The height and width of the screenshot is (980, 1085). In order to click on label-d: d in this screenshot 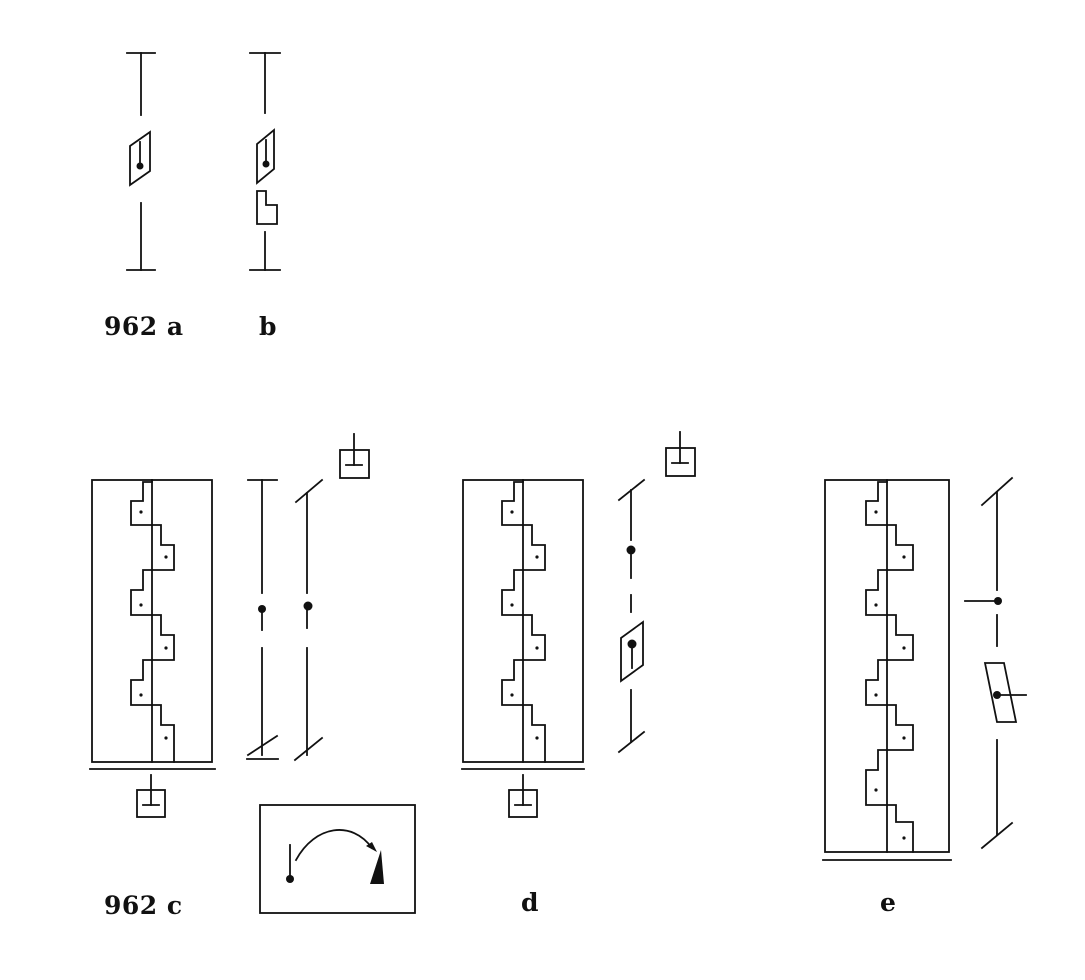, I will do `click(530, 902)`.